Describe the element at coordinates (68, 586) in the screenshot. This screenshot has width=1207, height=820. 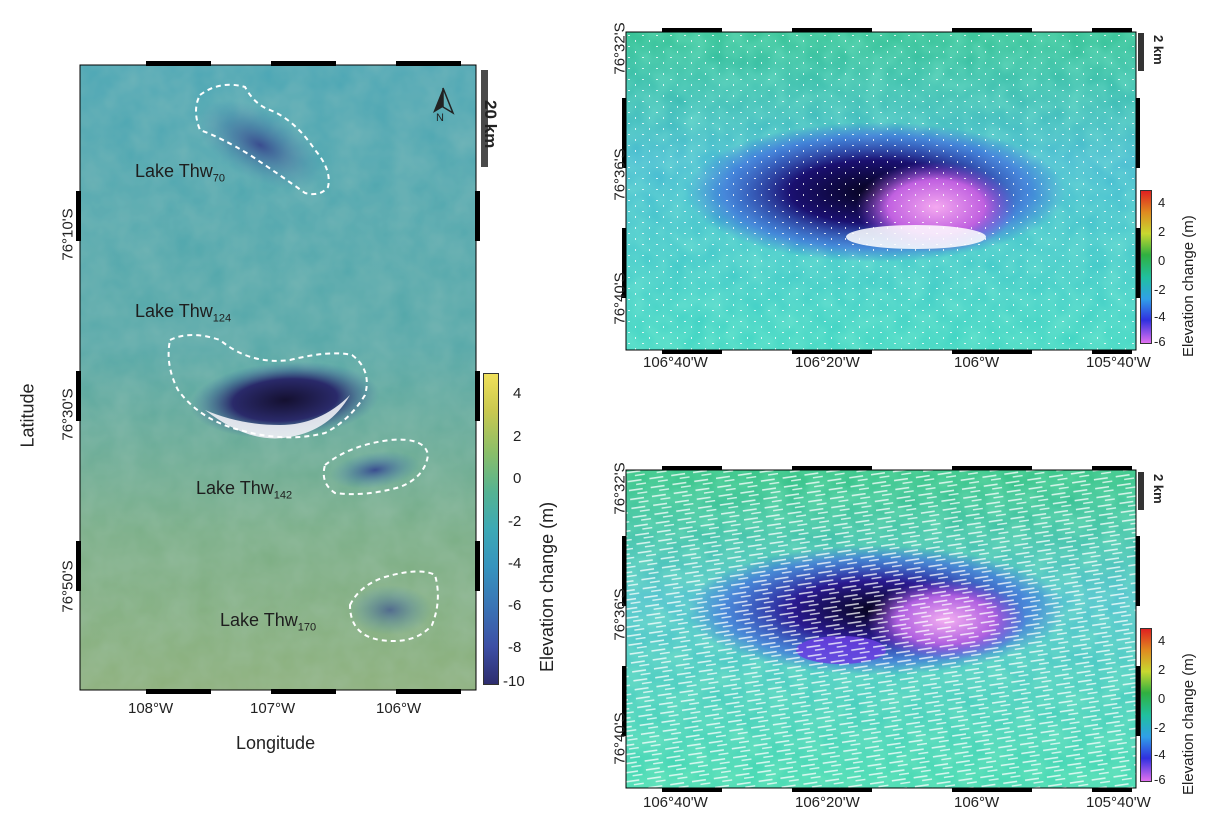
I see `y-tick-76-50s: 76°50'S` at that location.